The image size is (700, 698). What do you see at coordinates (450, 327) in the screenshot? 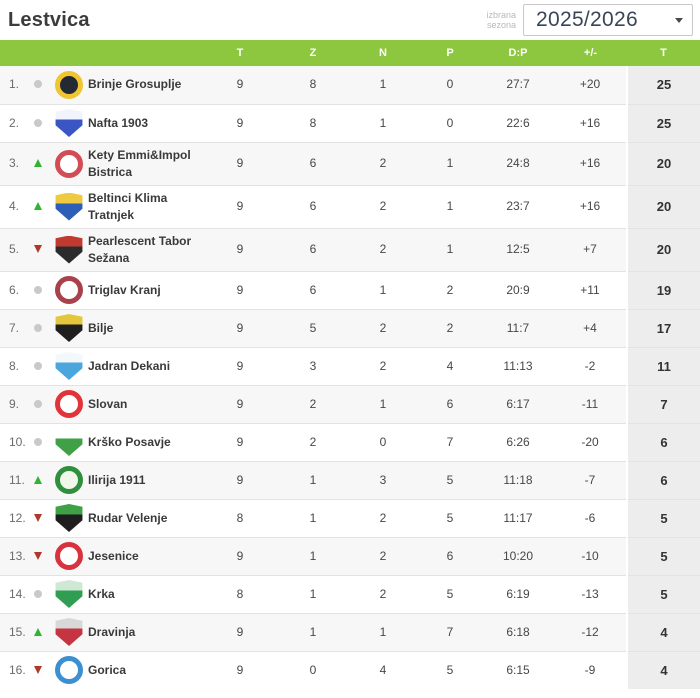
I see `losses-value: 2` at bounding box center [450, 327].